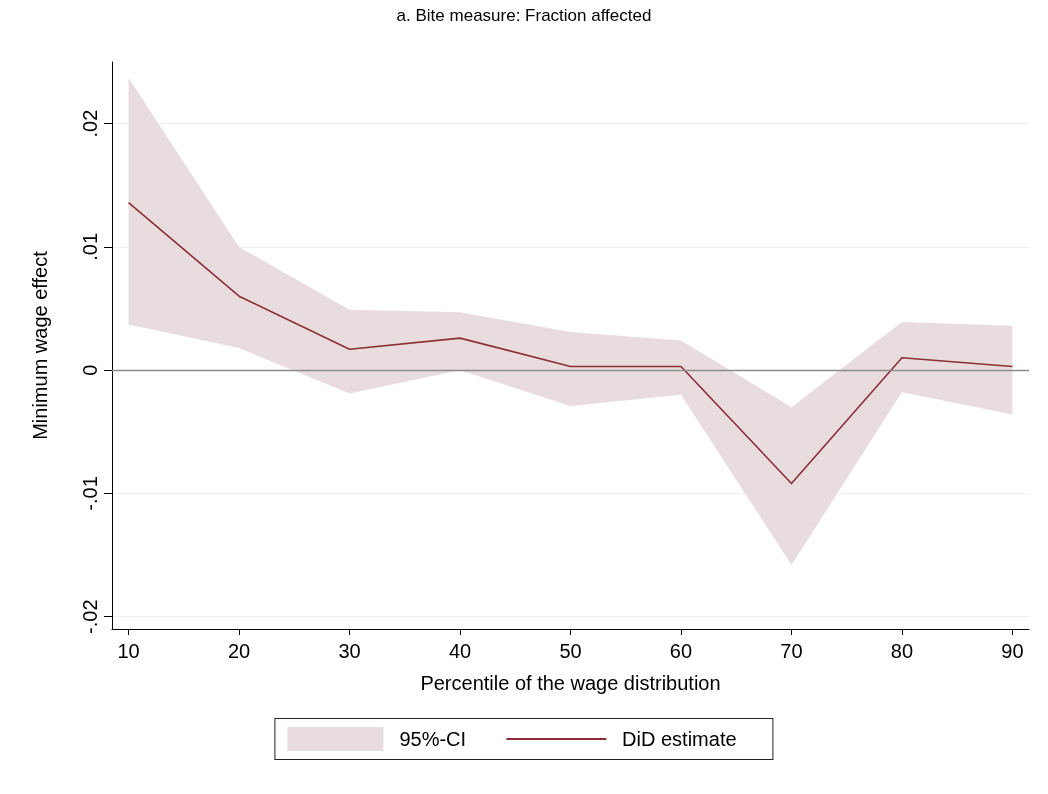 Image resolution: width=1048 pixels, height=794 pixels. Describe the element at coordinates (90, 123) in the screenshot. I see `y-tick-label: .02` at that location.